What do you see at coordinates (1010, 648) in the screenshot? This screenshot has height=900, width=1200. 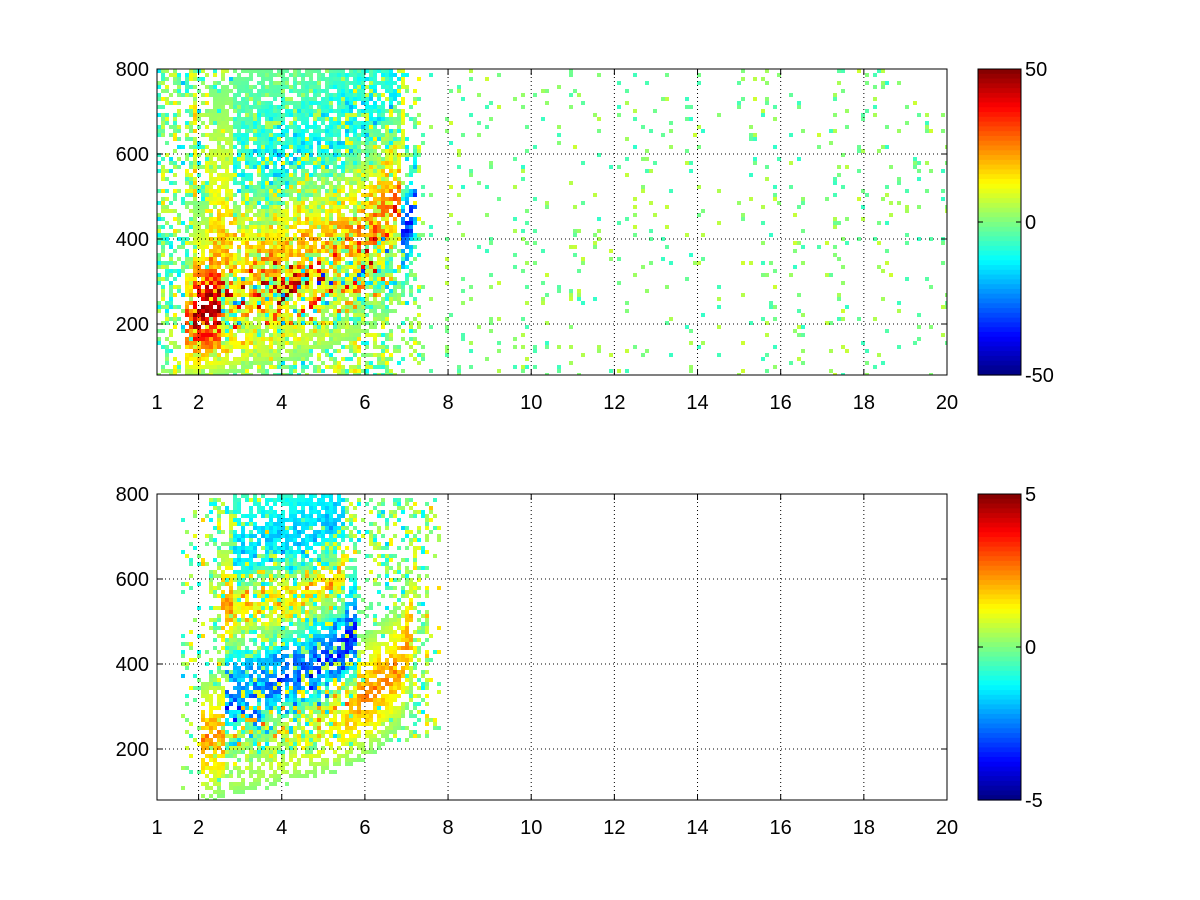 I see `colorbar: -5 0 5` at bounding box center [1010, 648].